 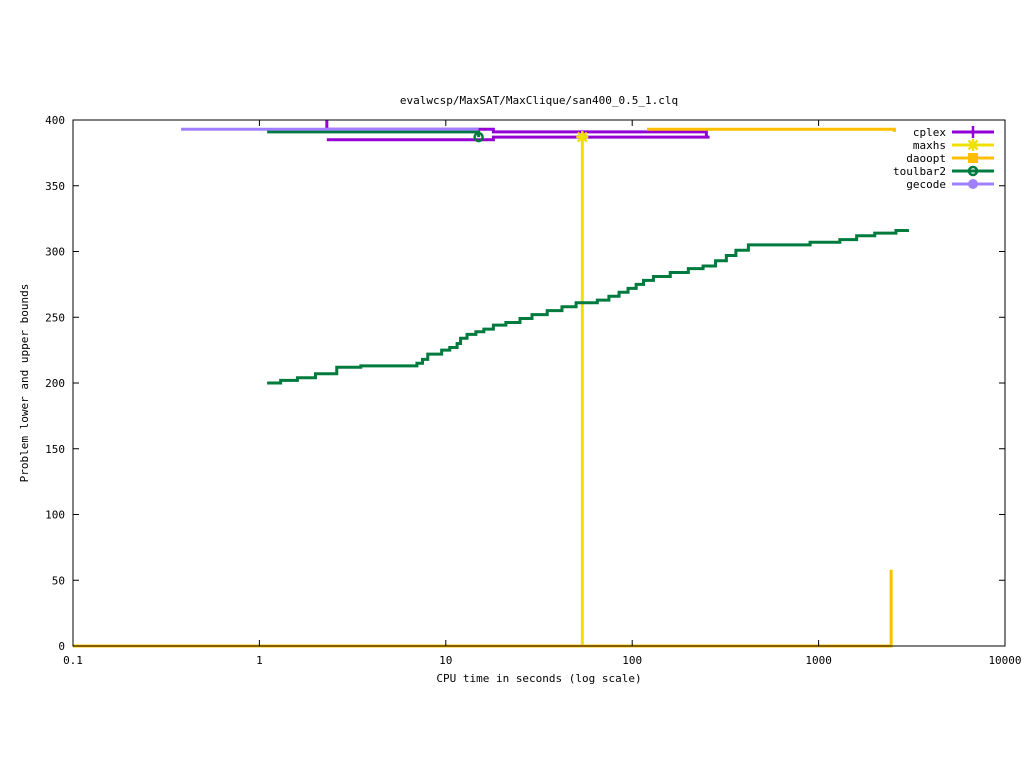 I want to click on legend-label-daoopt: daoopt, so click(x=926, y=158).